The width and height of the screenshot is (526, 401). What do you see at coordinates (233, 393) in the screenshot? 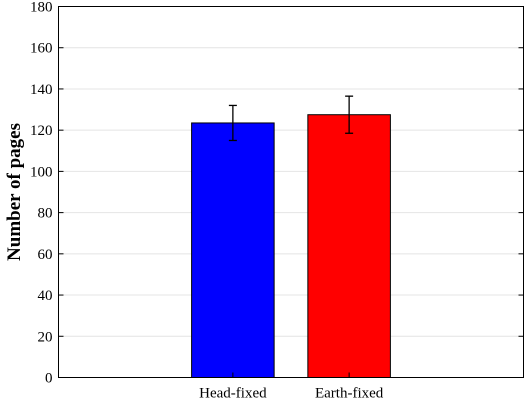
I see `x-tick-label: Head-fixed` at bounding box center [233, 393].